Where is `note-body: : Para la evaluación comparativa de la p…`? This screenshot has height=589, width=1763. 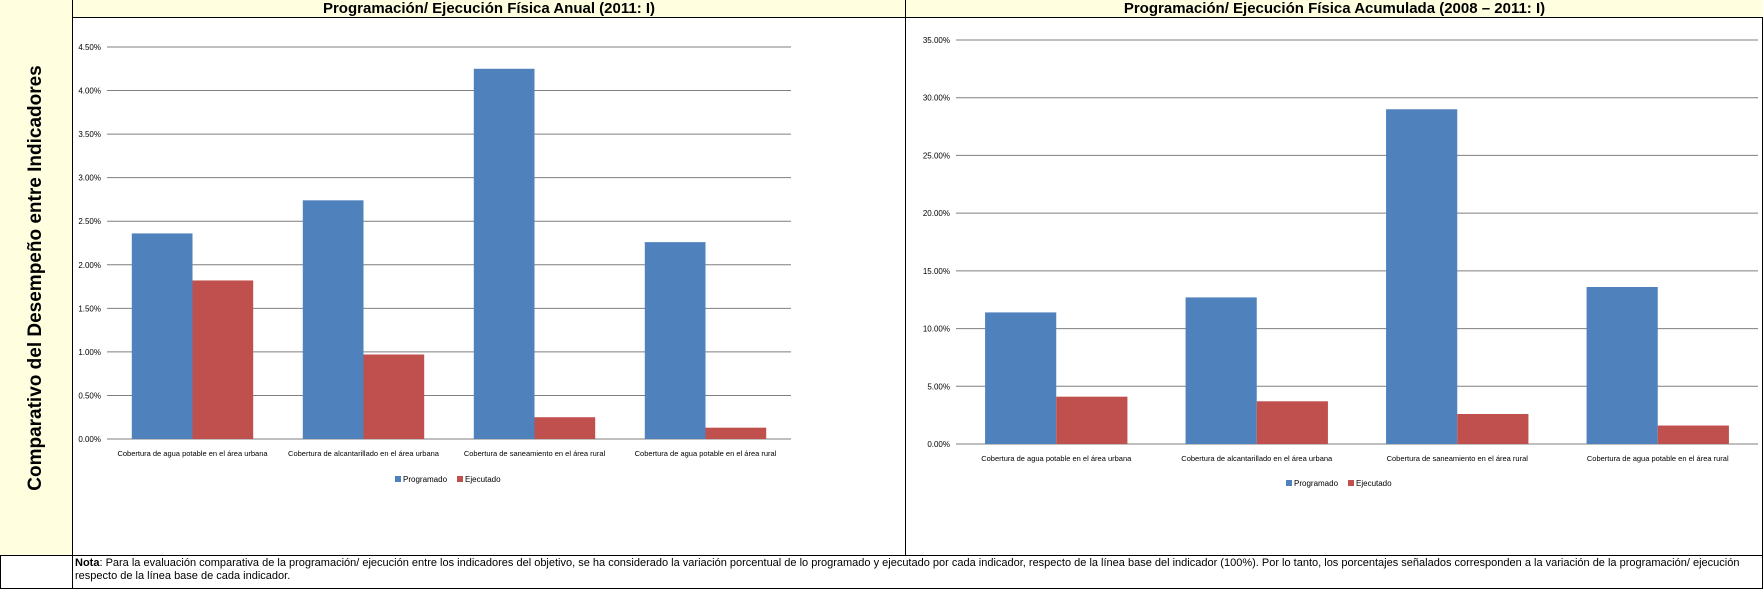
note-body: : Para la evaluación comparativa de la p… is located at coordinates (907, 569).